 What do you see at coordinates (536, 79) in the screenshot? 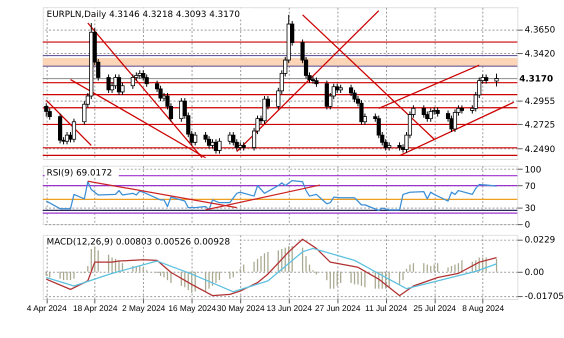
I see `ref-line-label: 4.3170` at bounding box center [536, 79].